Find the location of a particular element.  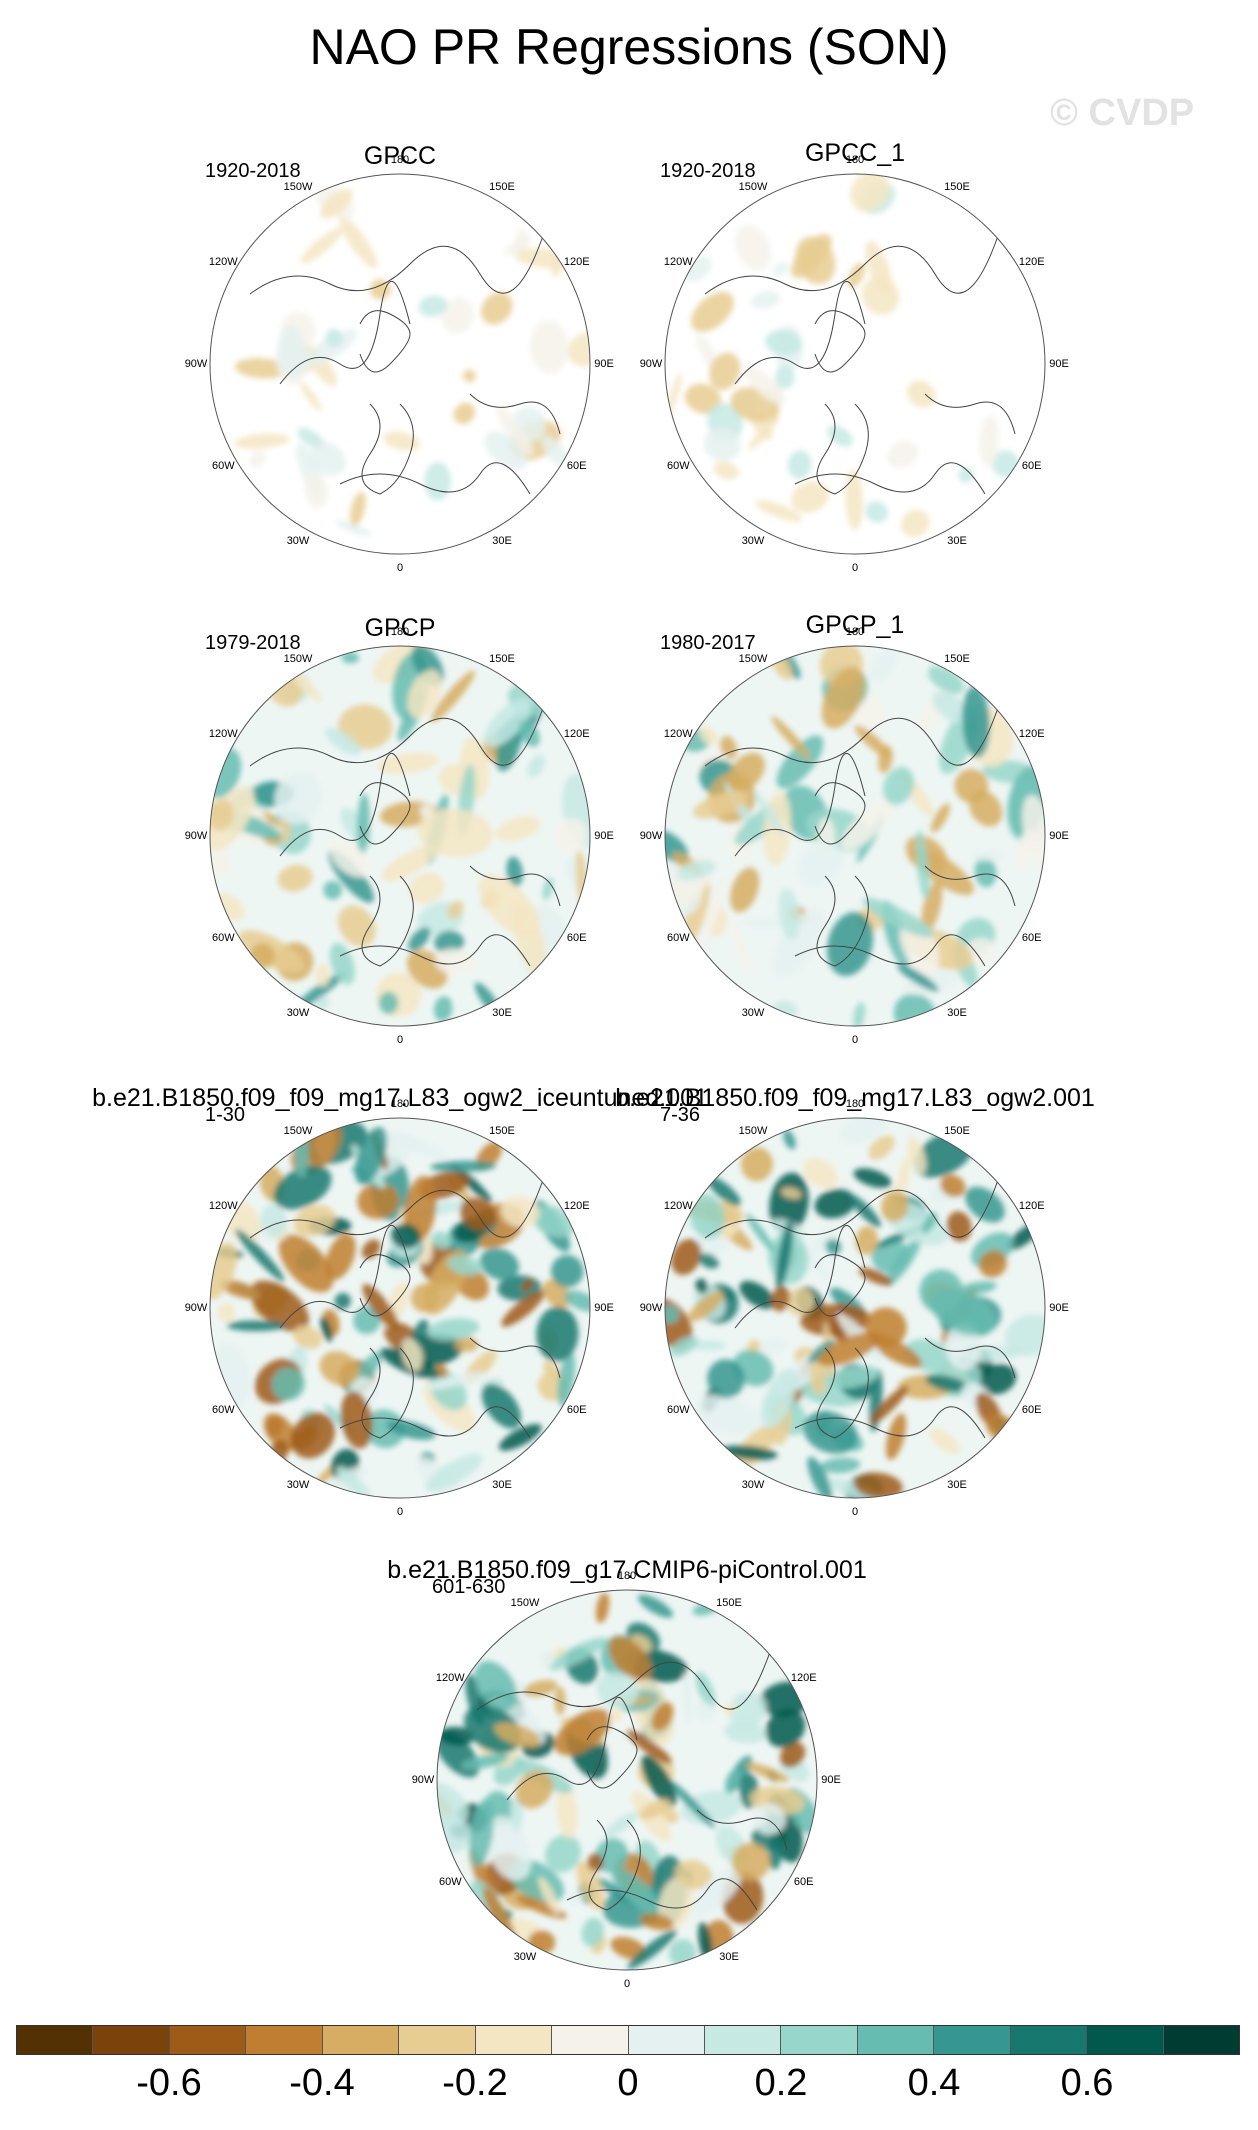

panel-title: GPCP_1 is located at coordinates (855, 625).